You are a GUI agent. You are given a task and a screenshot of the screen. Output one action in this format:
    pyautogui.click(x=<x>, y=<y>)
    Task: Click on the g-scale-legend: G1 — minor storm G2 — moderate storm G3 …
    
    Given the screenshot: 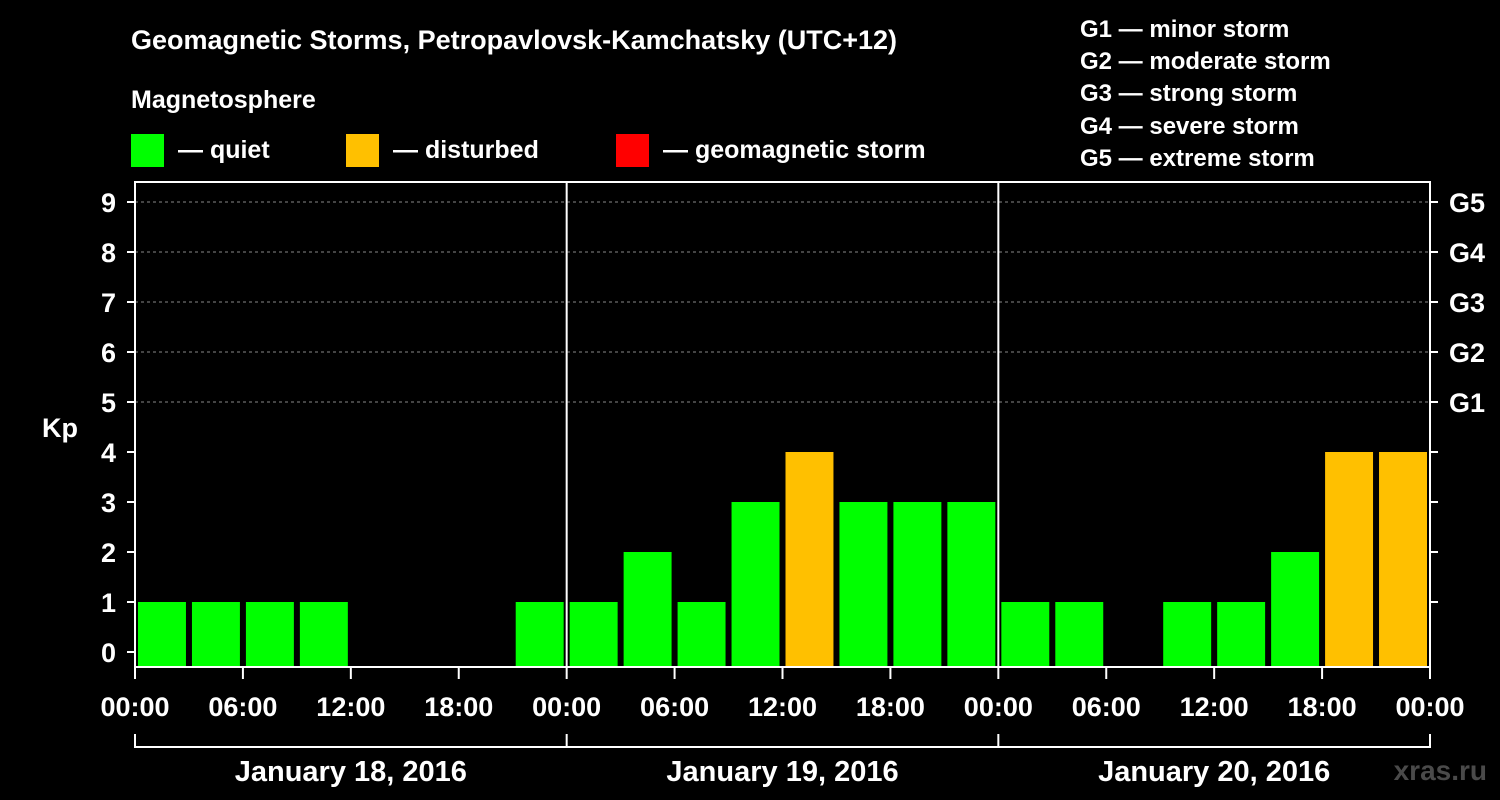 What is the action you would take?
    pyautogui.click(x=1205, y=94)
    